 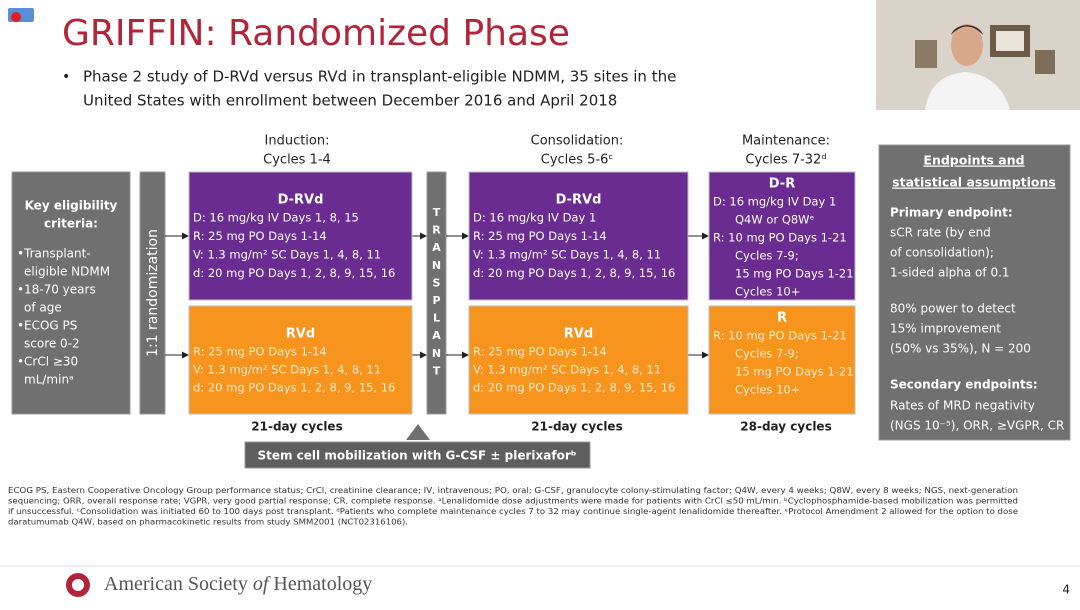 What do you see at coordinates (977, 426) in the screenshot?
I see `endpoint-text: (NGS 10⁻⁵), ORR, ≥VGPR, CR` at bounding box center [977, 426].